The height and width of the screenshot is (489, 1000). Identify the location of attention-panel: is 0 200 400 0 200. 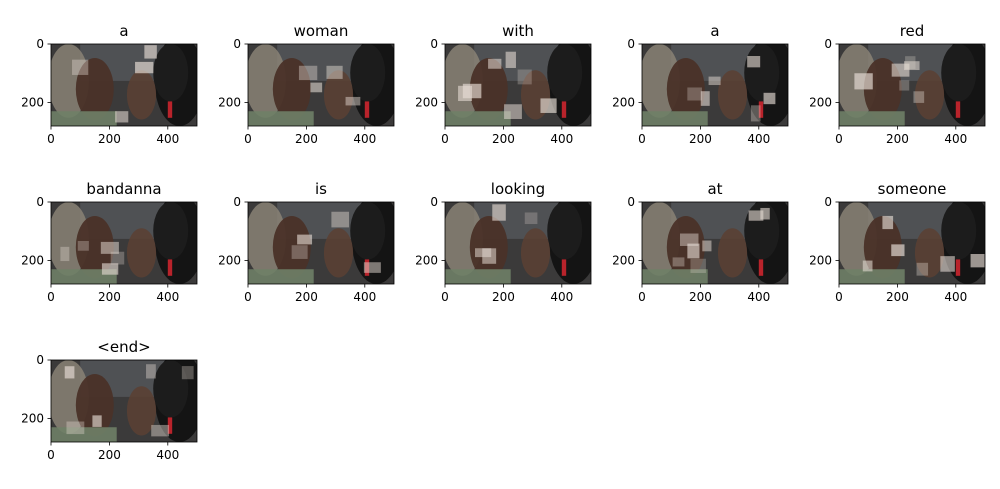
(306, 242).